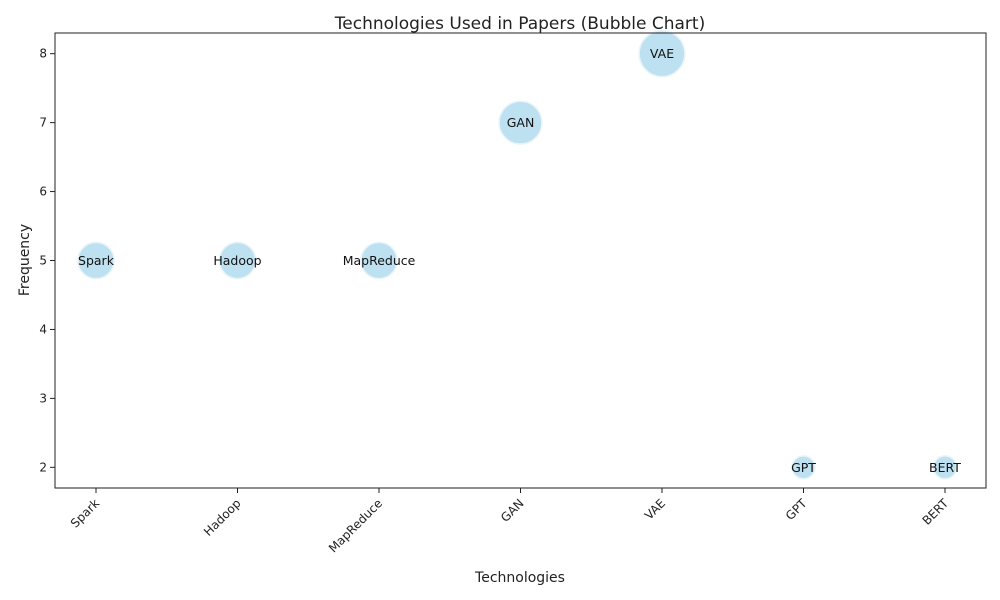 The image size is (1000, 600). Describe the element at coordinates (43, 329) in the screenshot. I see `y-tick-label: 4` at that location.